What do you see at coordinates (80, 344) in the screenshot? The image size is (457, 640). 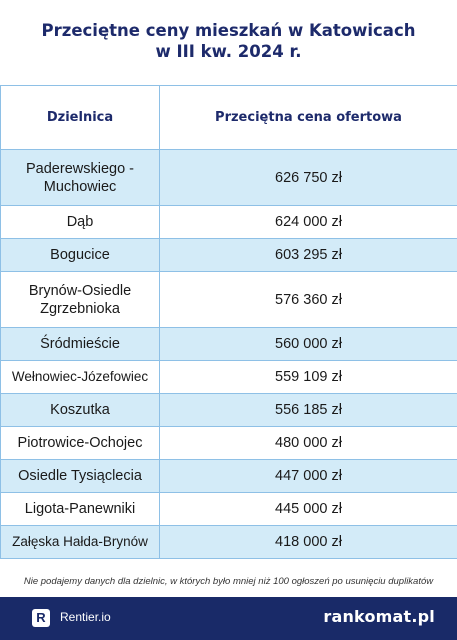 I see `district-cell: Śródmieście` at bounding box center [80, 344].